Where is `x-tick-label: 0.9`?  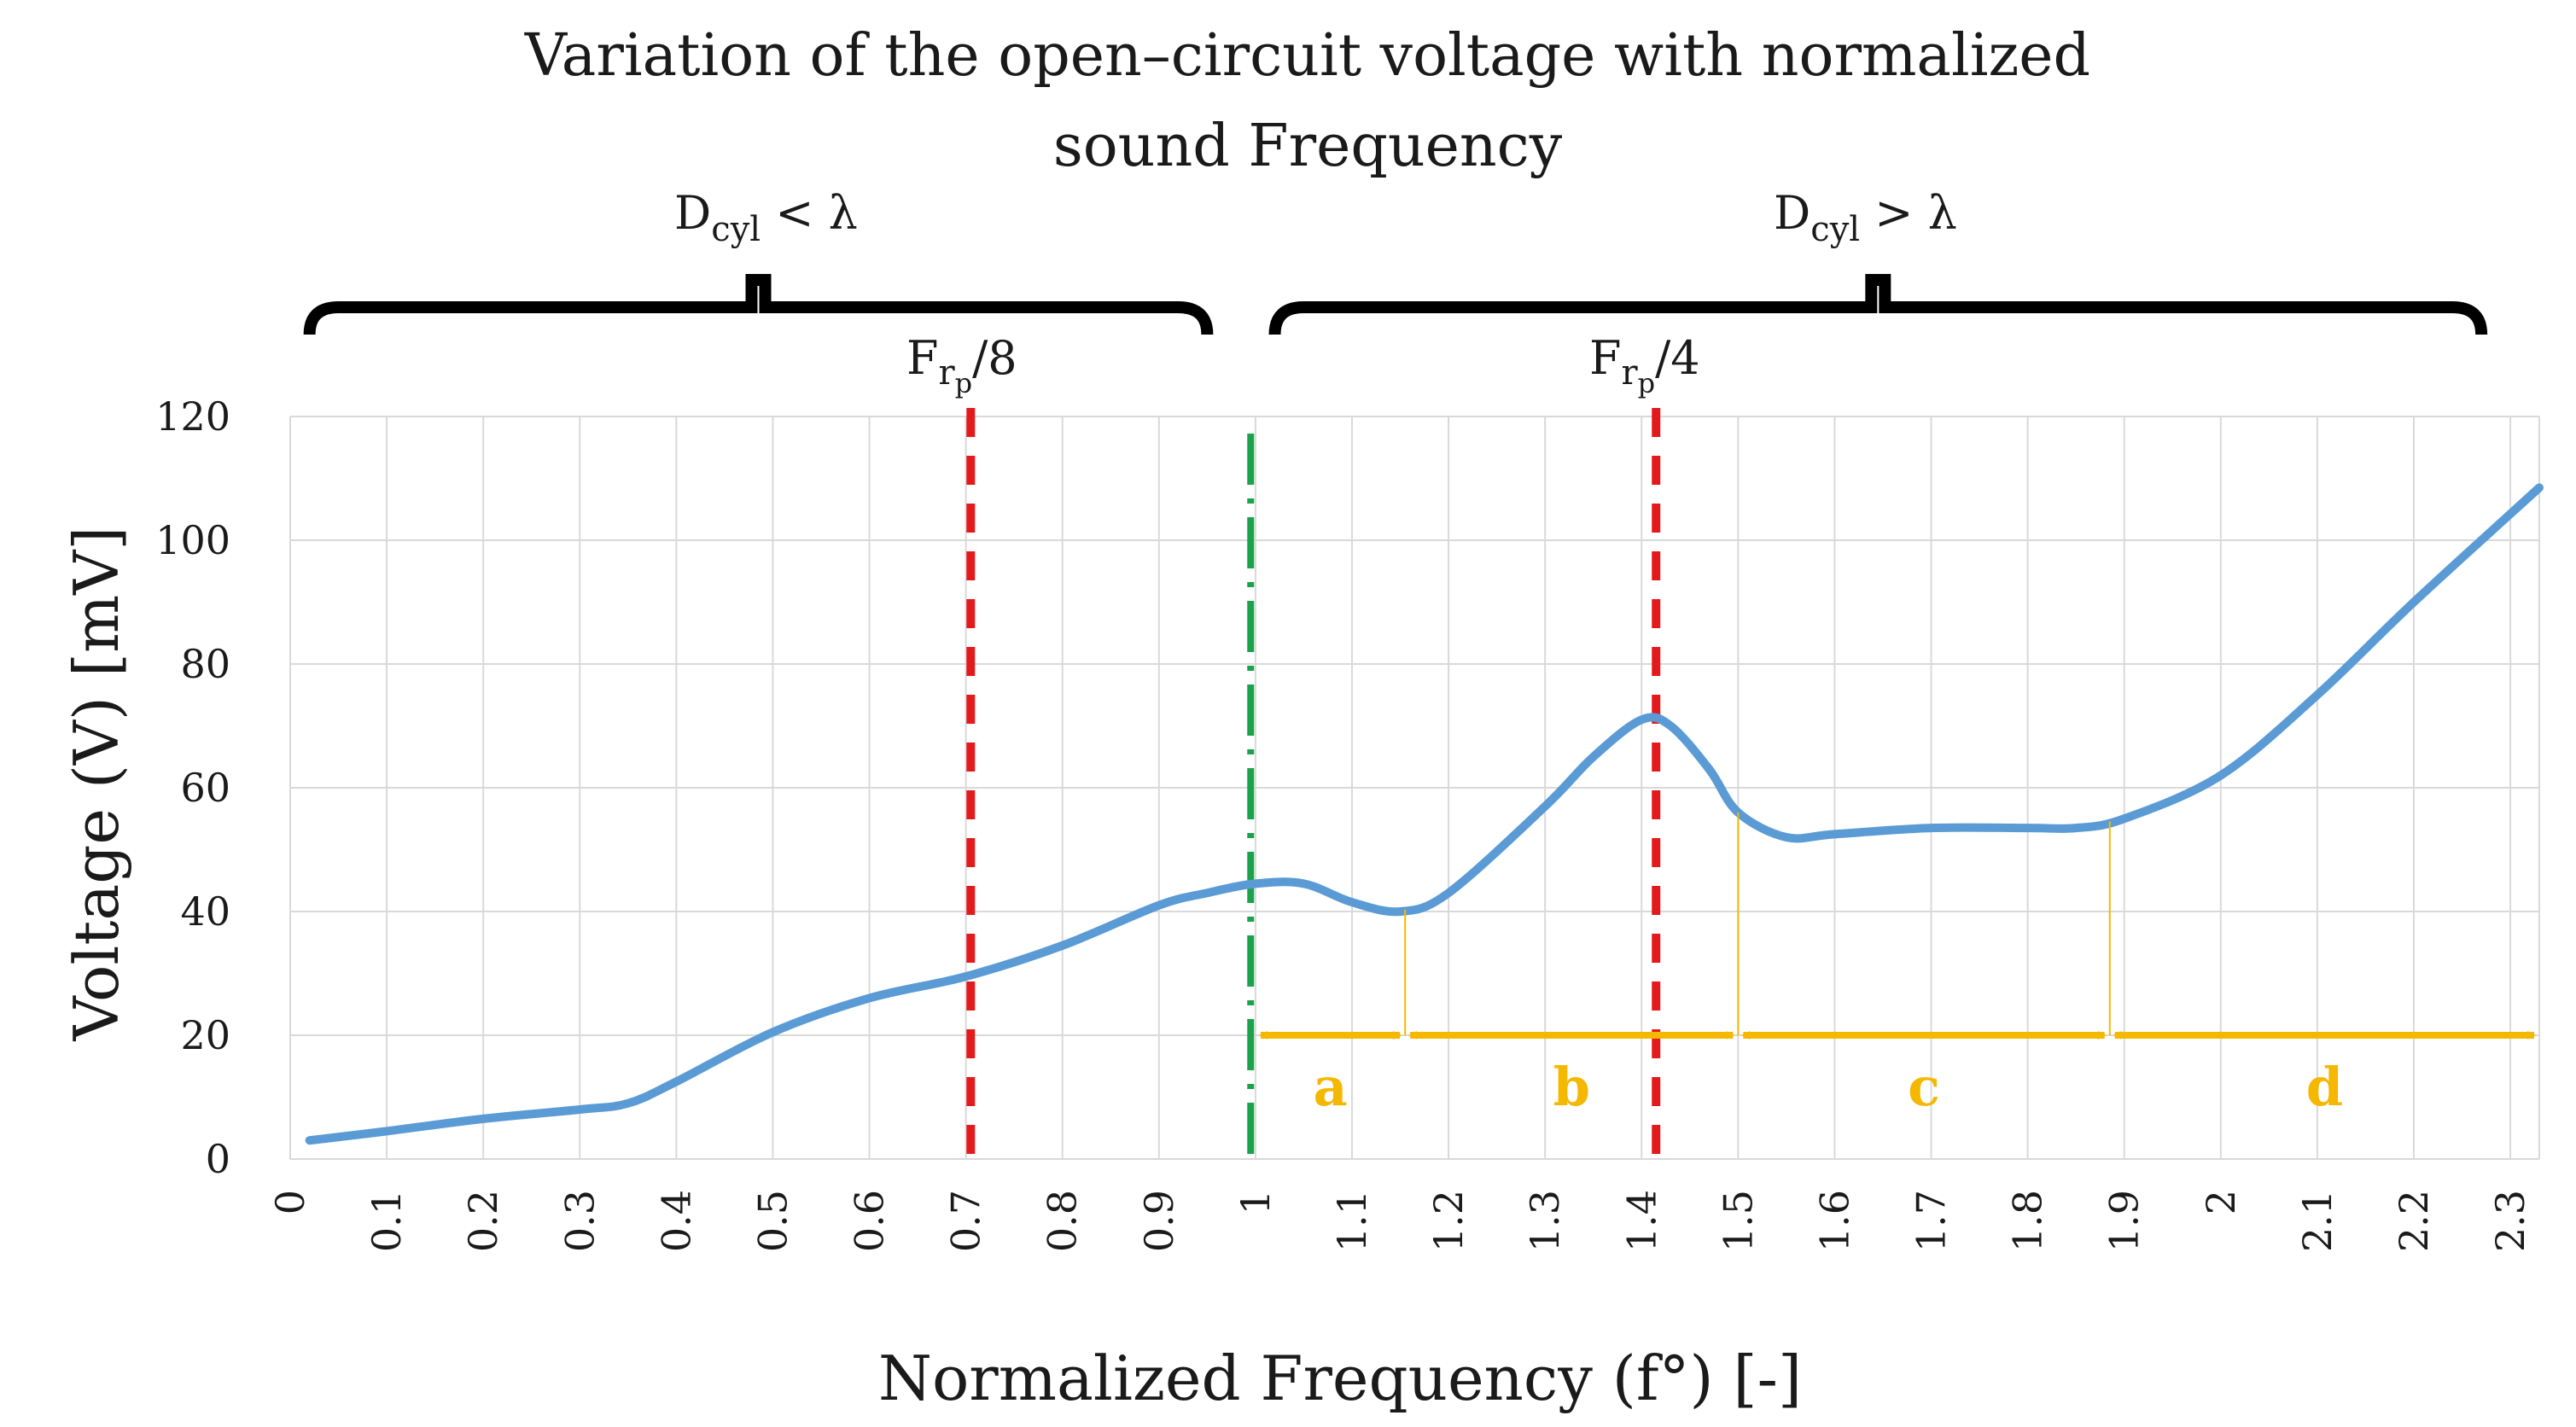 x-tick-label: 0.9 is located at coordinates (1159, 1221).